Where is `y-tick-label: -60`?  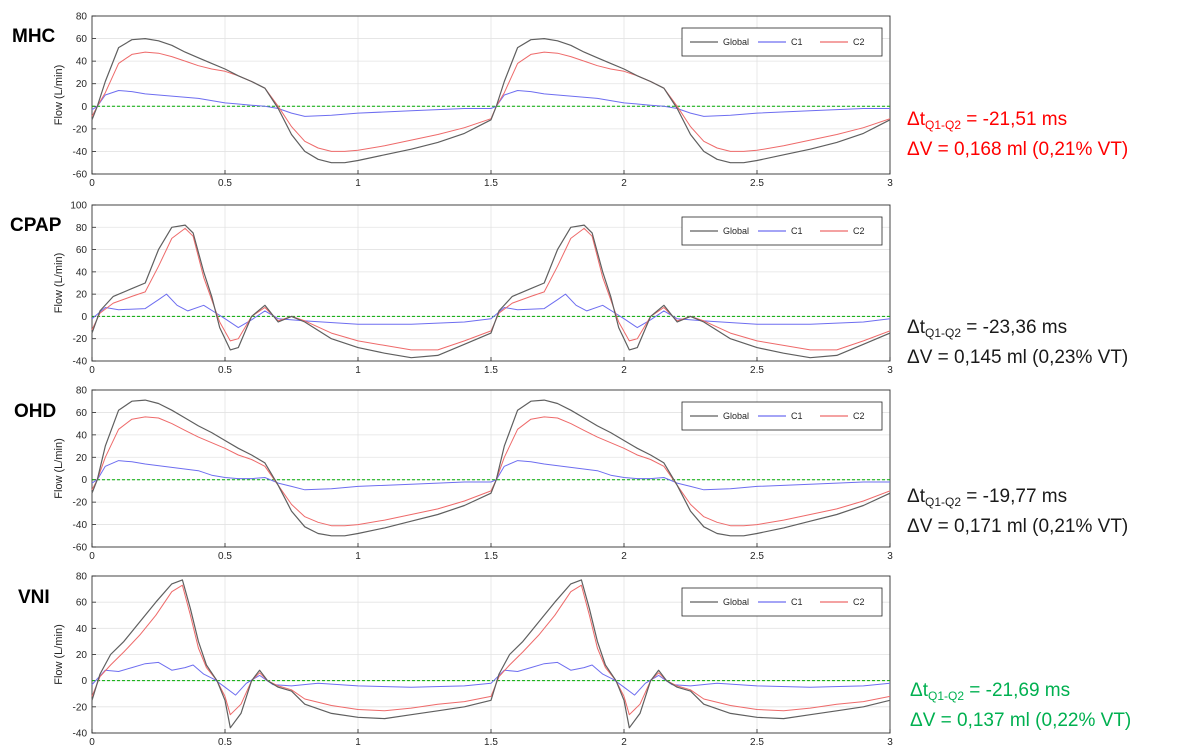
y-tick-label: -60 is located at coordinates (80, 175).